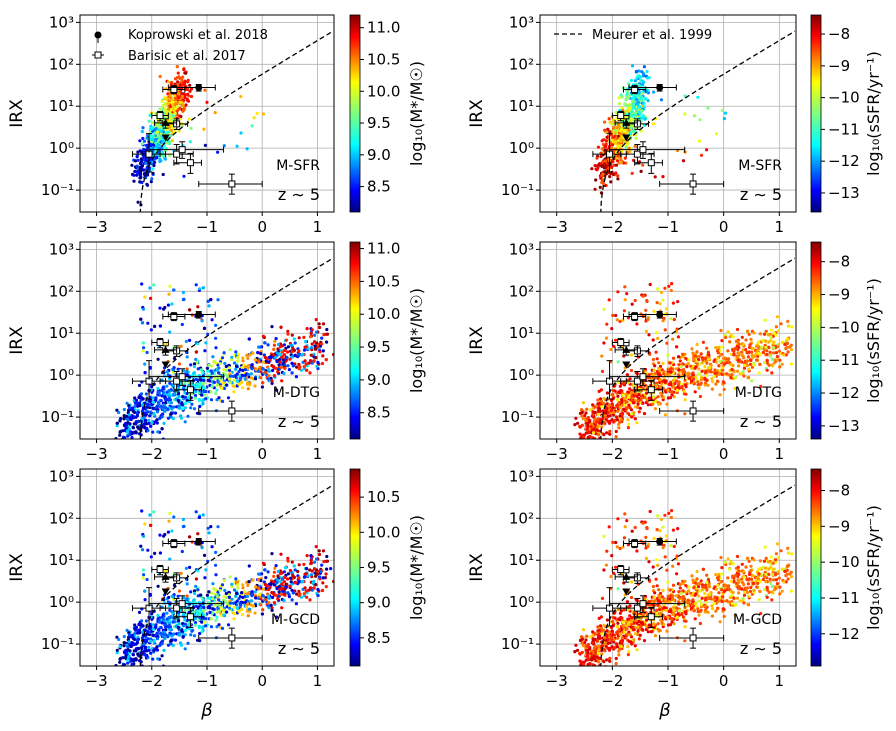 Image resolution: width=896 pixels, height=731 pixels. What do you see at coordinates (477, 113) in the screenshot?
I see `y-axis-label: IRX` at bounding box center [477, 113].